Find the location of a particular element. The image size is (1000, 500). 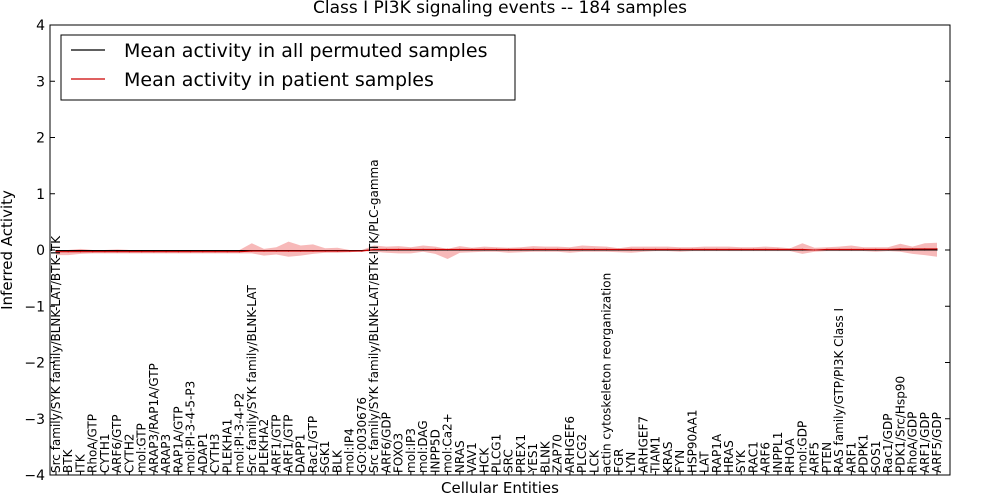

x-tick-label: RhoA/GDP is located at coordinates (913, 442).